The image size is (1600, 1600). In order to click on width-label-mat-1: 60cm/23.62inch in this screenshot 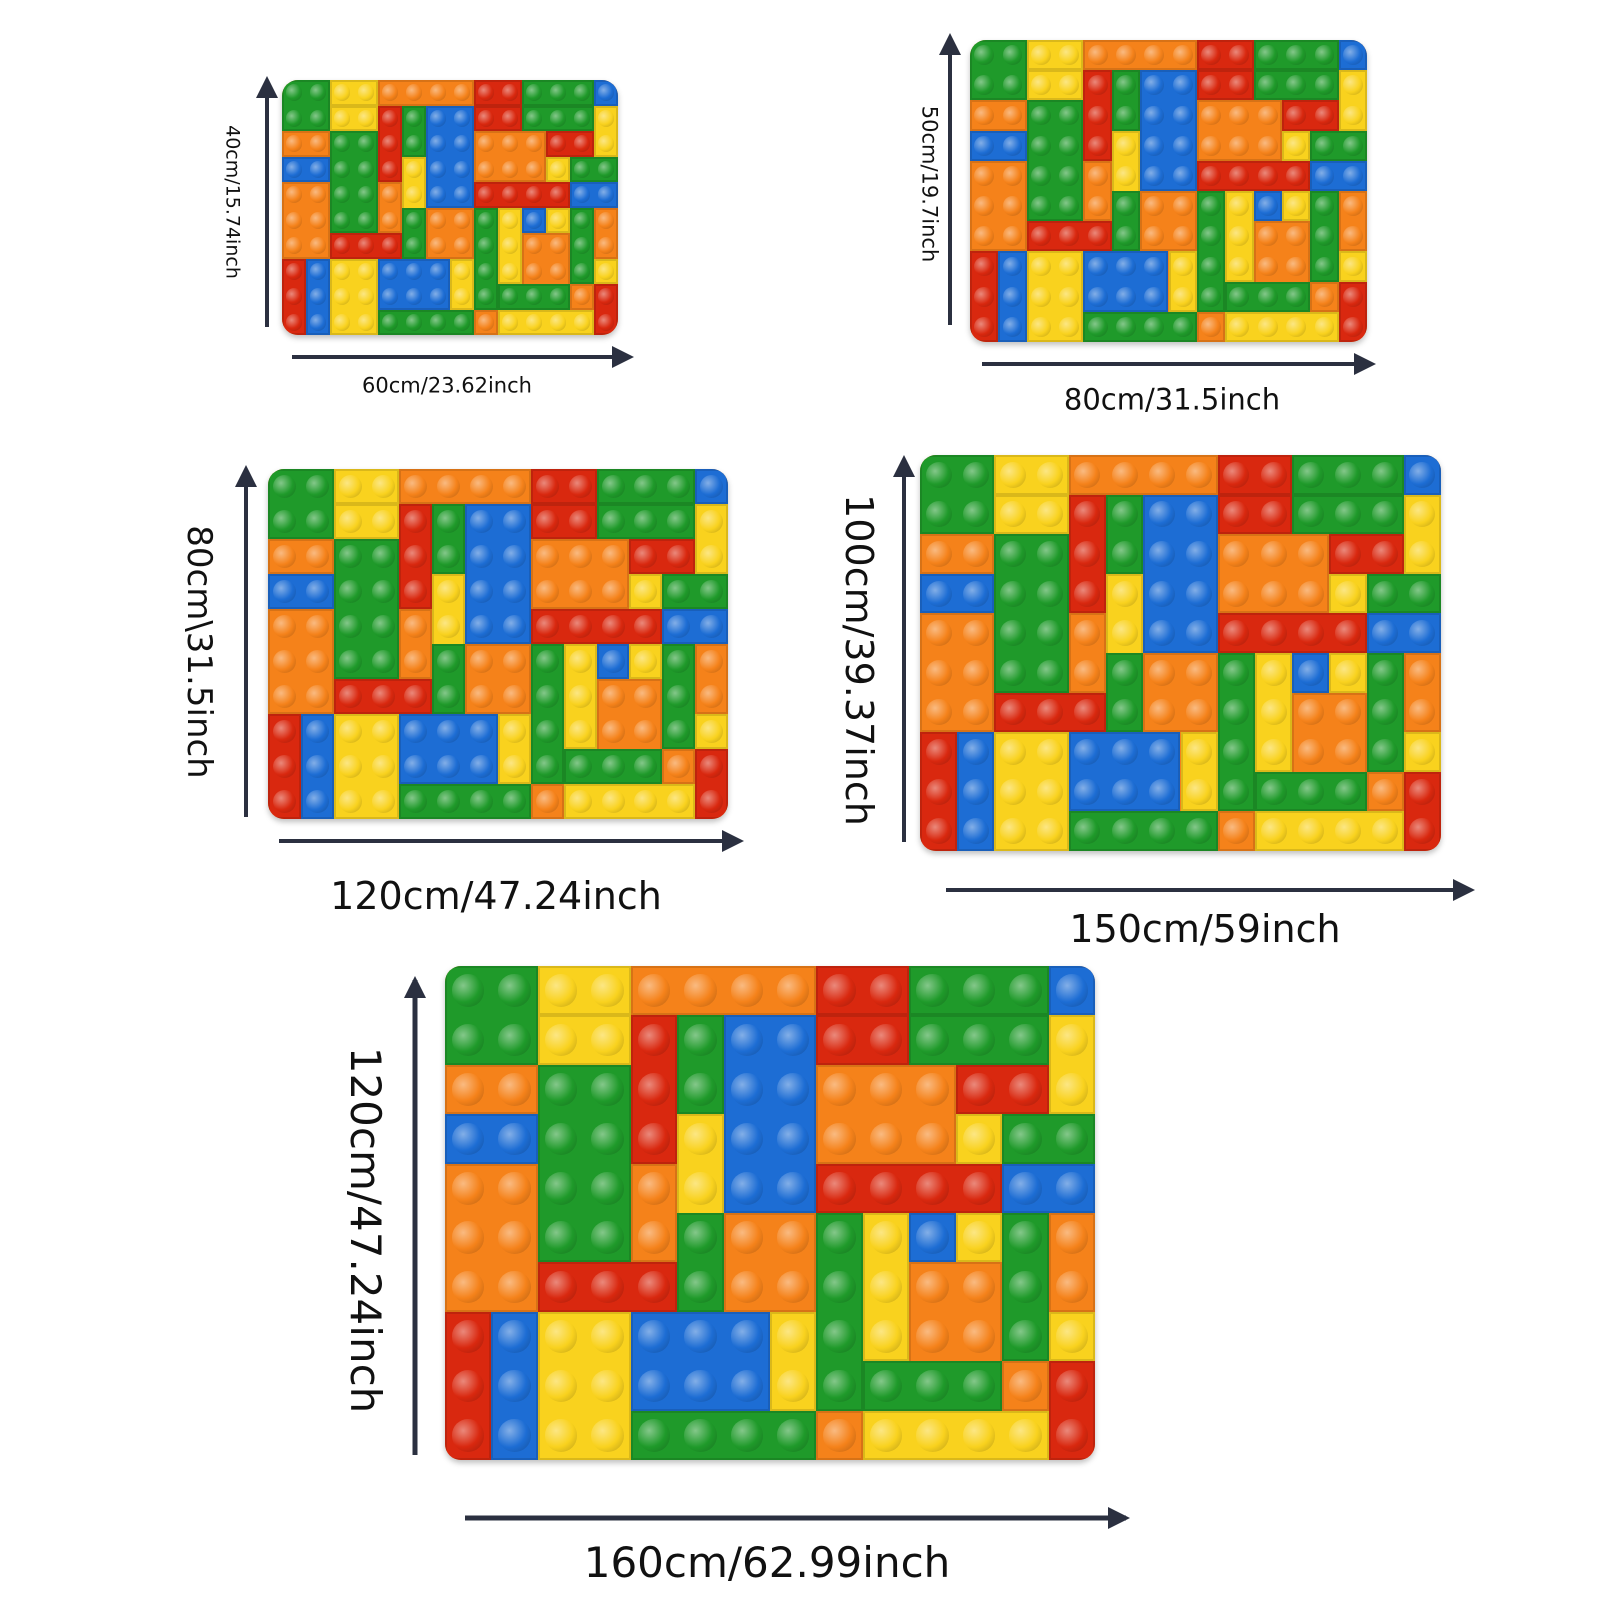, I will do `click(447, 385)`.